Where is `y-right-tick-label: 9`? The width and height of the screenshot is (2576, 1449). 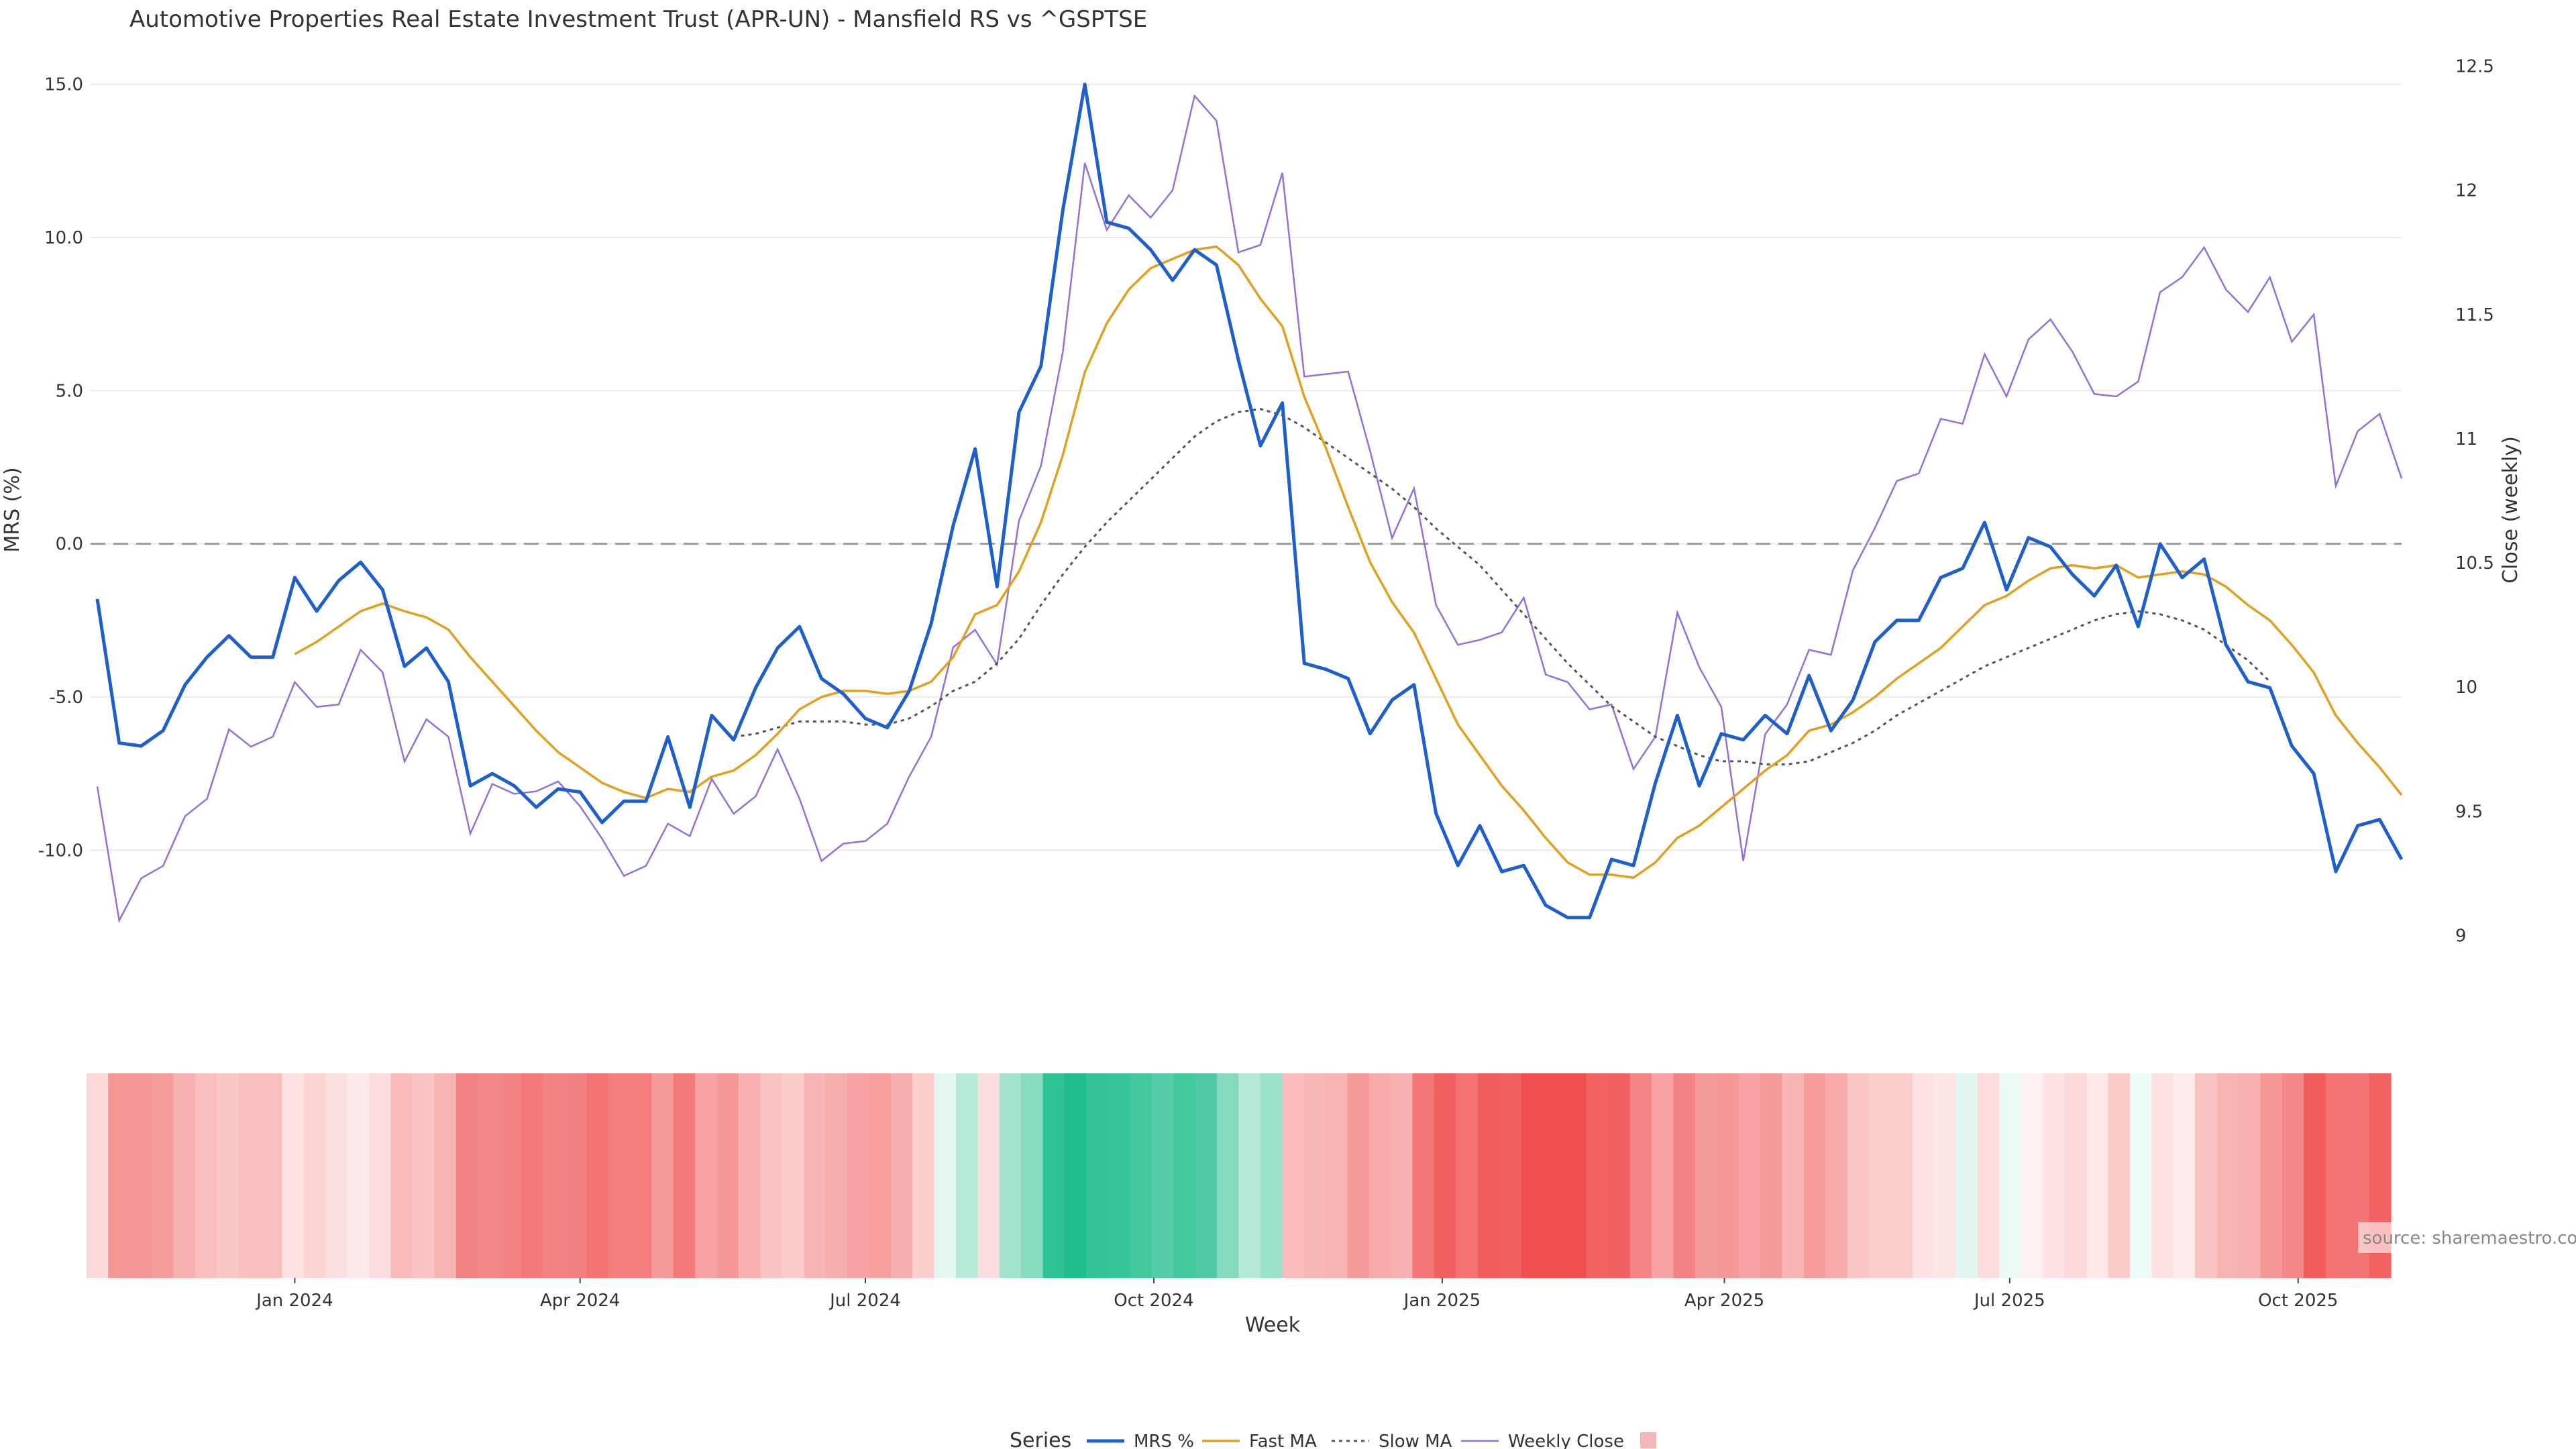 y-right-tick-label: 9 is located at coordinates (2461, 936).